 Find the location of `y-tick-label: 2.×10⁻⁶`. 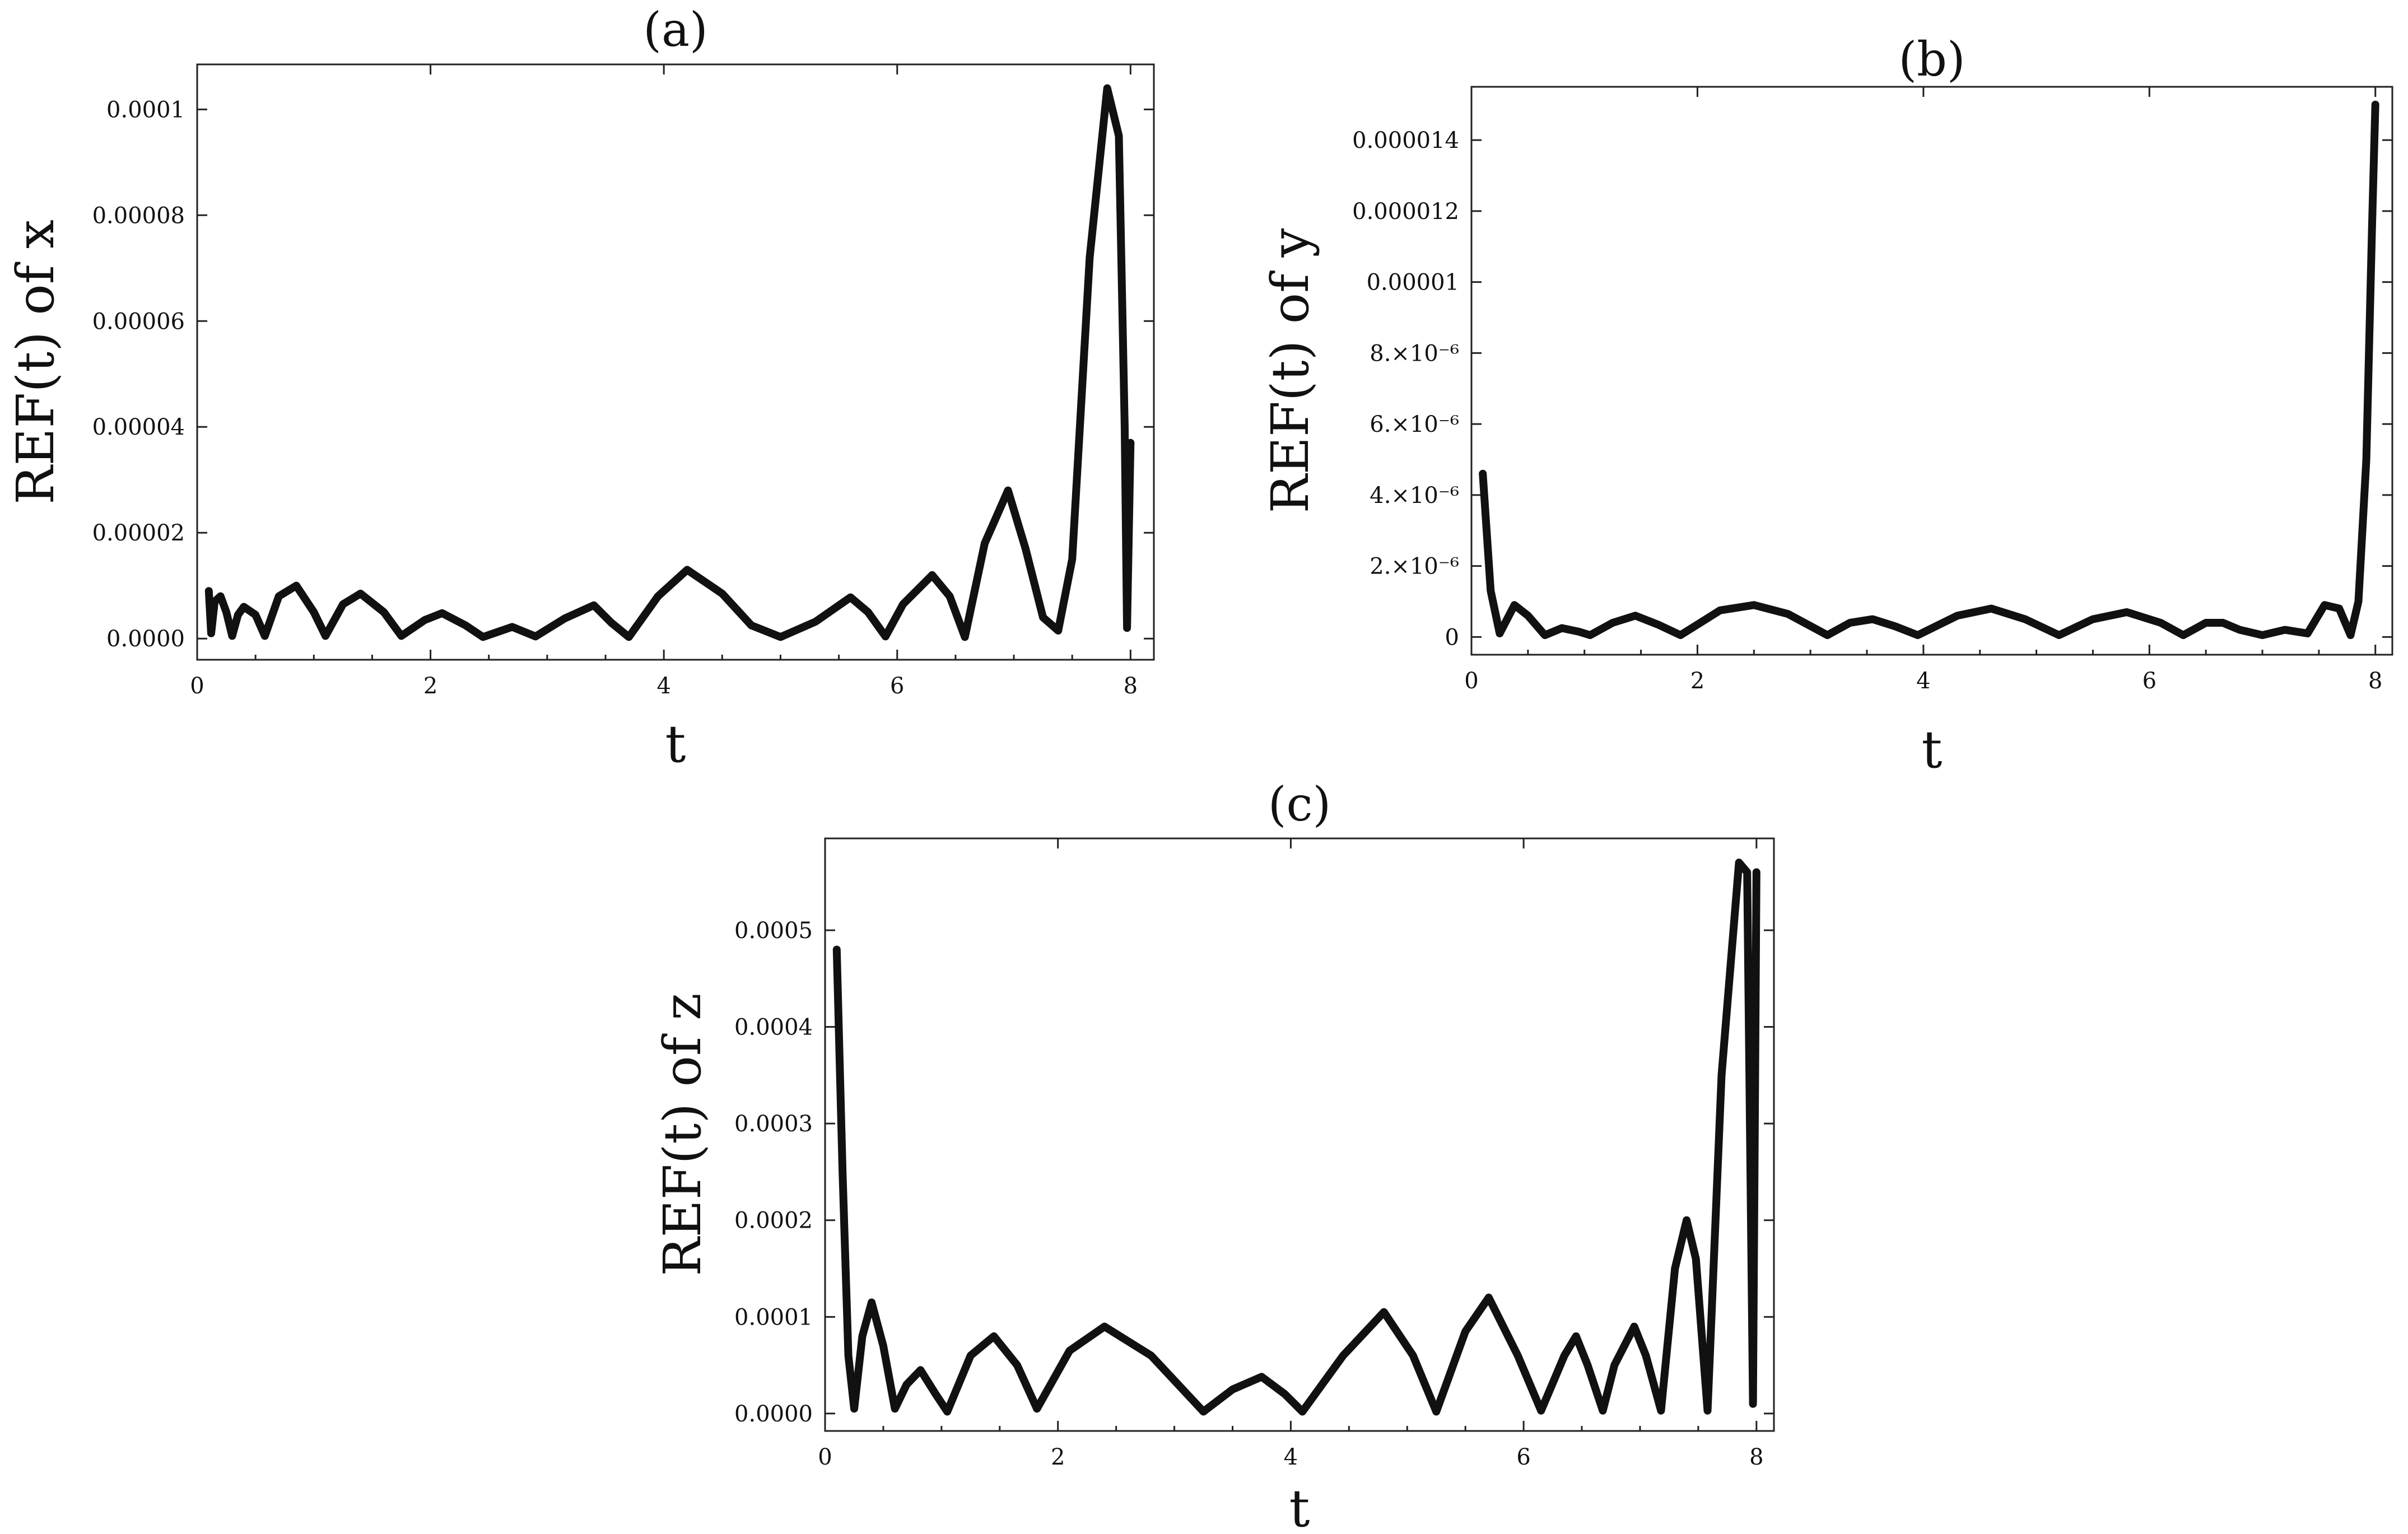

y-tick-label: 2.×10⁻⁶ is located at coordinates (1414, 567).